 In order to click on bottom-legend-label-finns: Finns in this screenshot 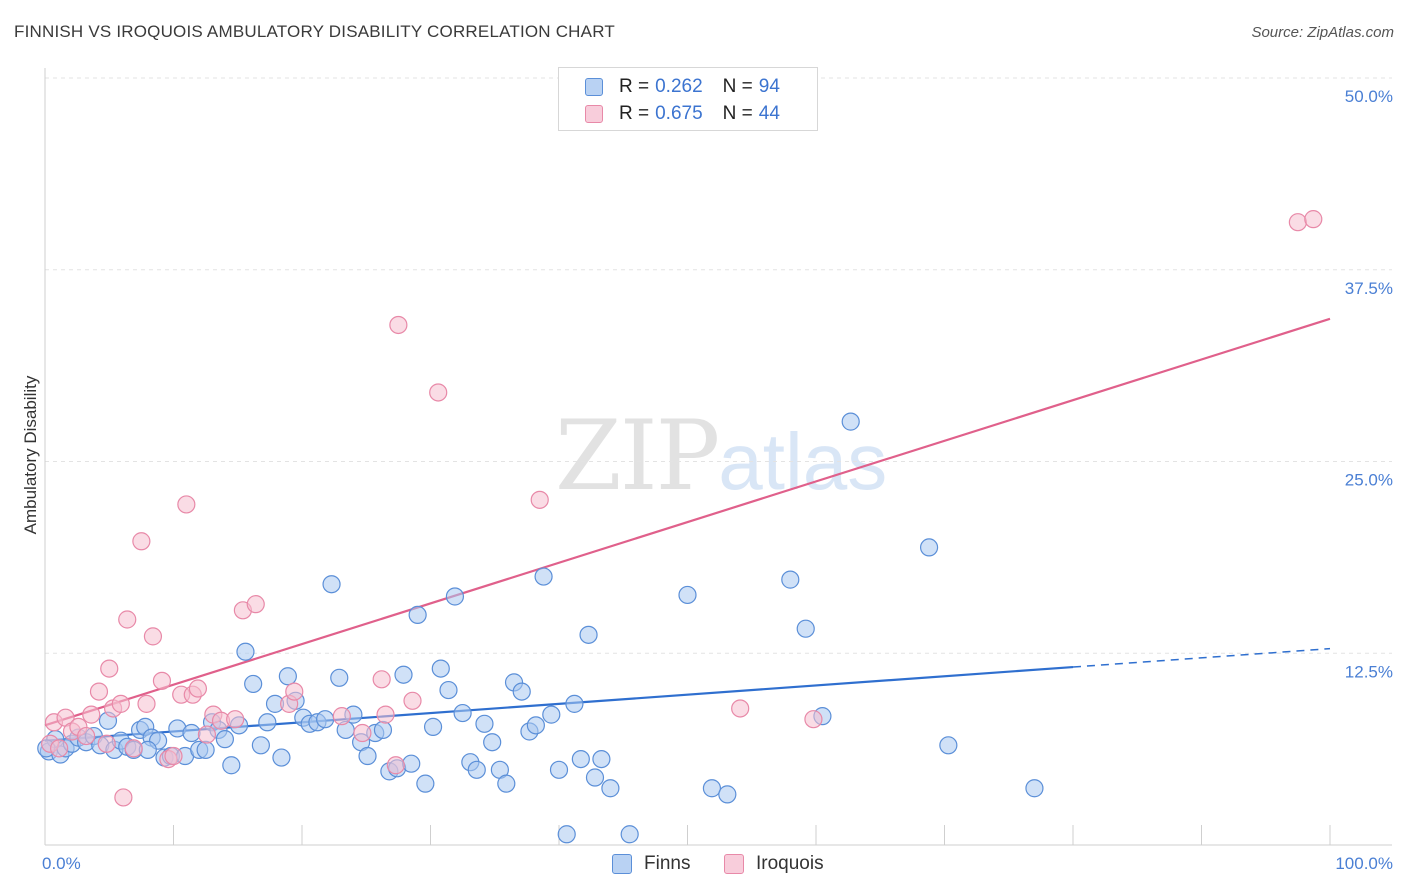, I will do `click(667, 863)`.